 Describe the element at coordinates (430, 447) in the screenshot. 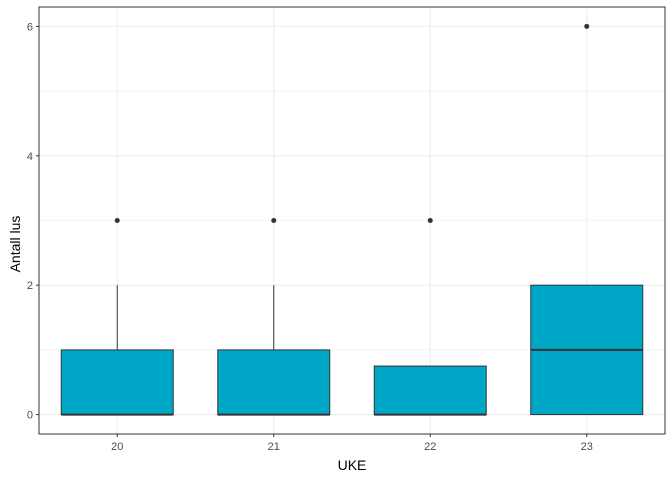

I see `x-tick-label: 22` at that location.